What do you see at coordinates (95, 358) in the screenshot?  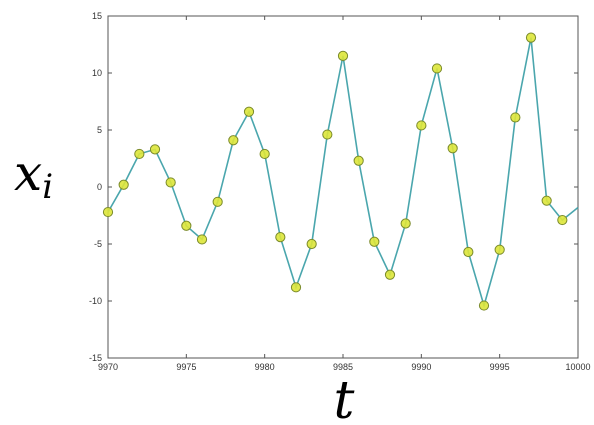 I see `y-tick-label: -15` at bounding box center [95, 358].